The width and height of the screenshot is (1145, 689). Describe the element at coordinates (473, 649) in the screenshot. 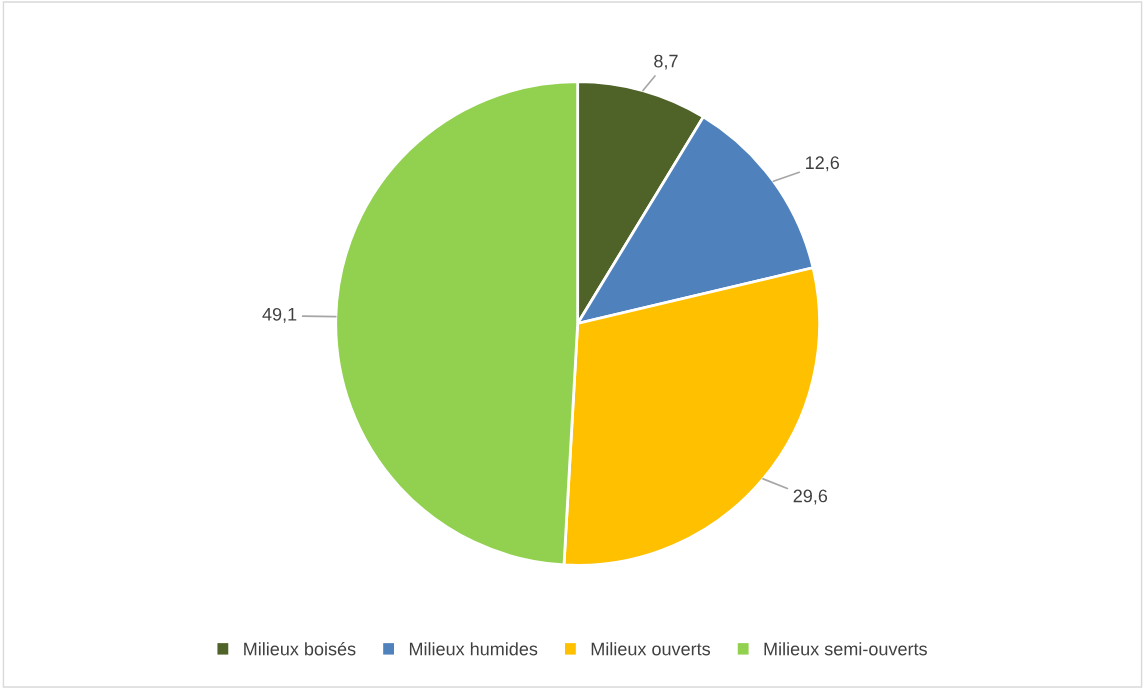

I see `legend-label: Milieux humides` at that location.